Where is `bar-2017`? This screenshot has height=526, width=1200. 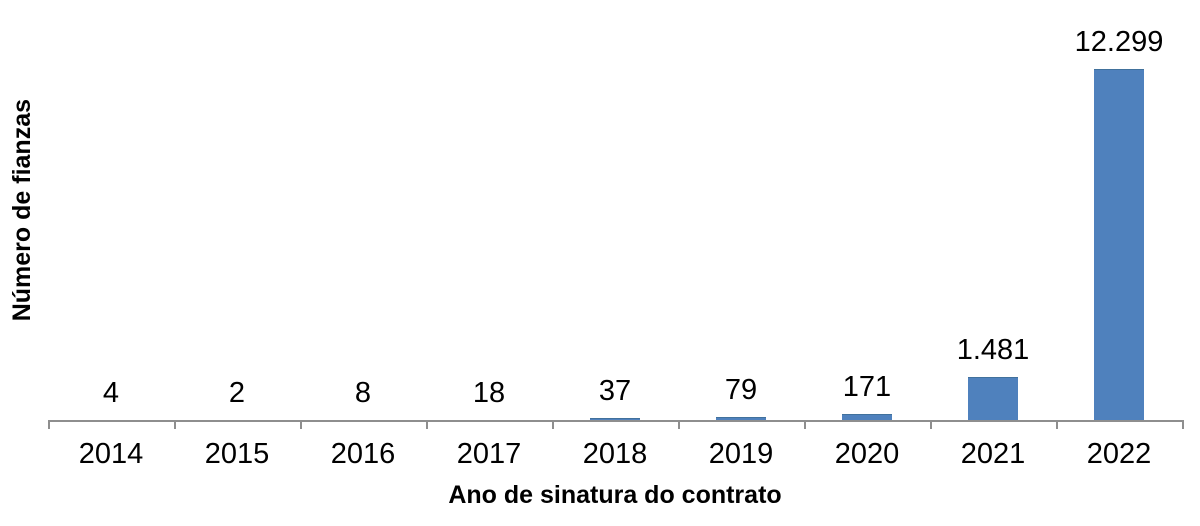
bar-2017 is located at coordinates (489, 419).